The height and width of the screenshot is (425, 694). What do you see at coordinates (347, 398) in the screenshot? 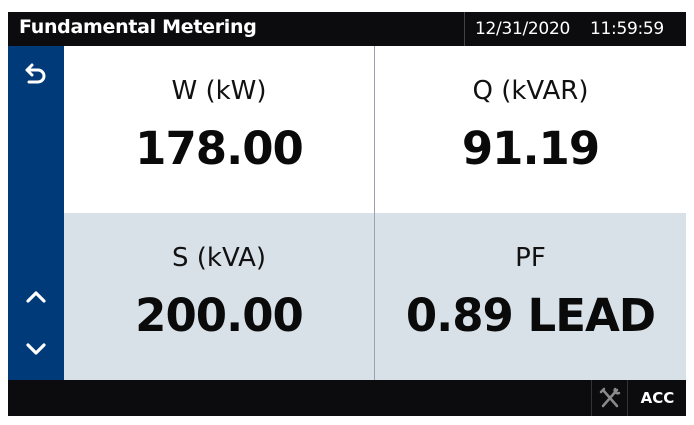
I see `footer: ACC` at bounding box center [347, 398].